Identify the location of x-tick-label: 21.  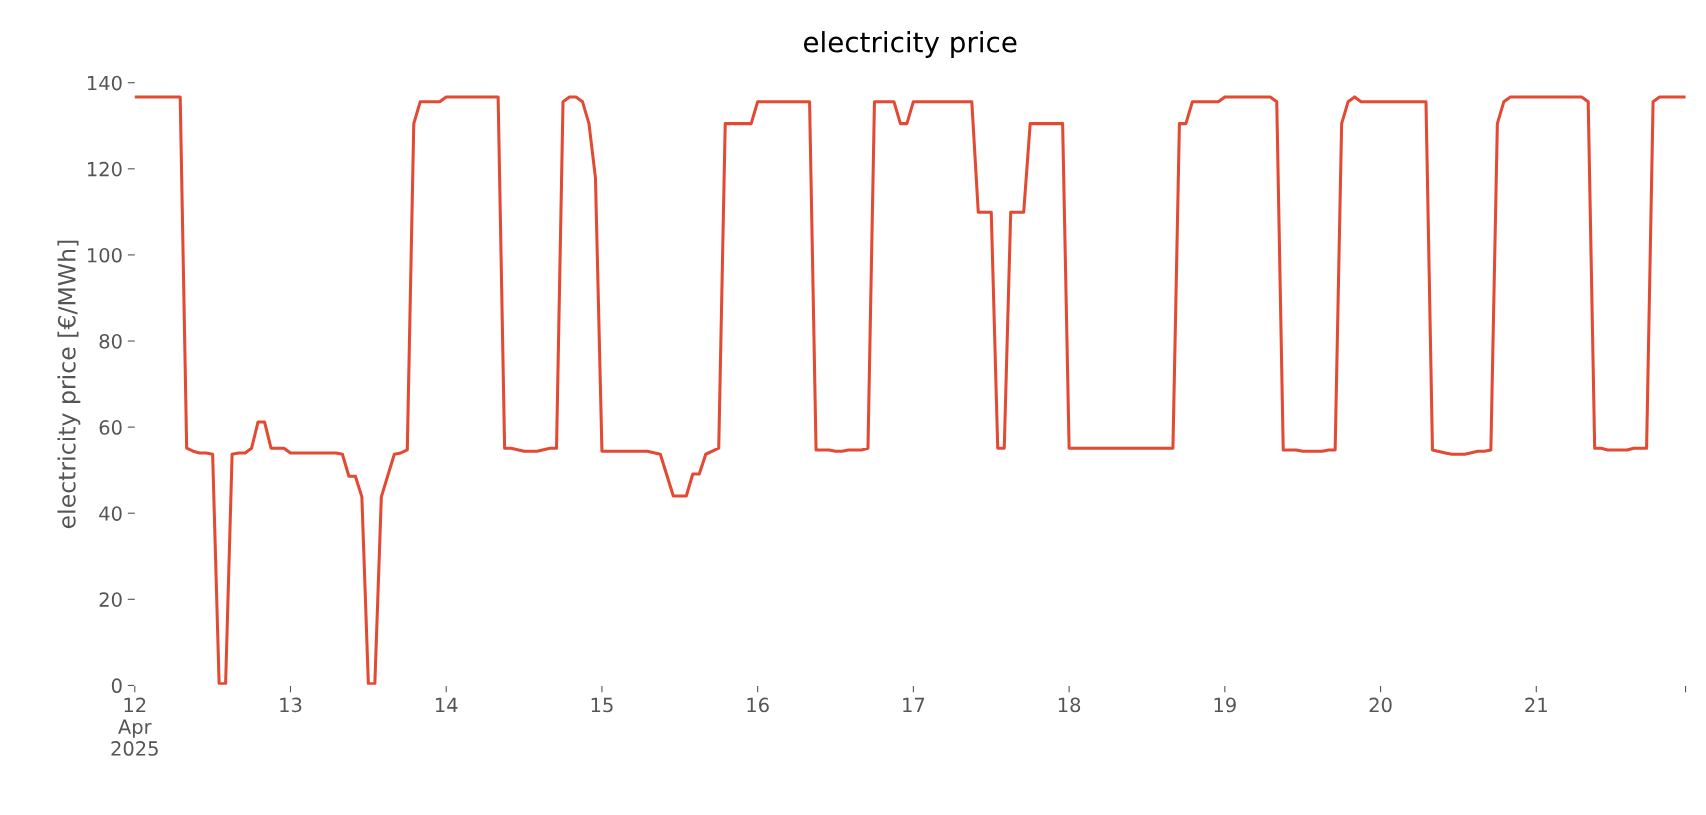
(1536, 704).